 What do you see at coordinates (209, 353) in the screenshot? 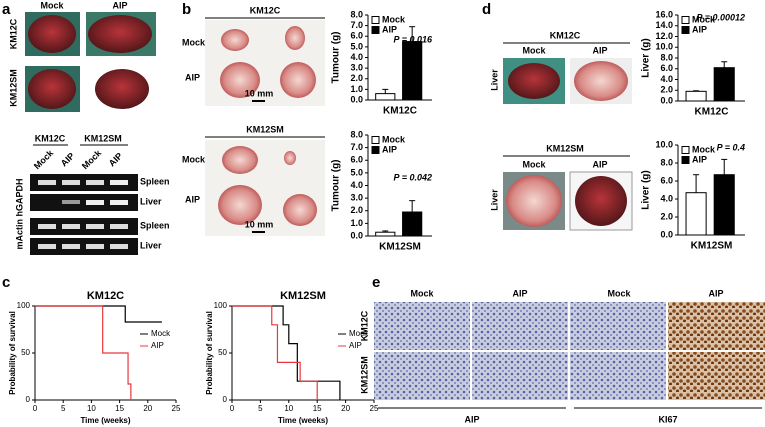
I see `y-axis-label: Probability of survival` at bounding box center [209, 353].